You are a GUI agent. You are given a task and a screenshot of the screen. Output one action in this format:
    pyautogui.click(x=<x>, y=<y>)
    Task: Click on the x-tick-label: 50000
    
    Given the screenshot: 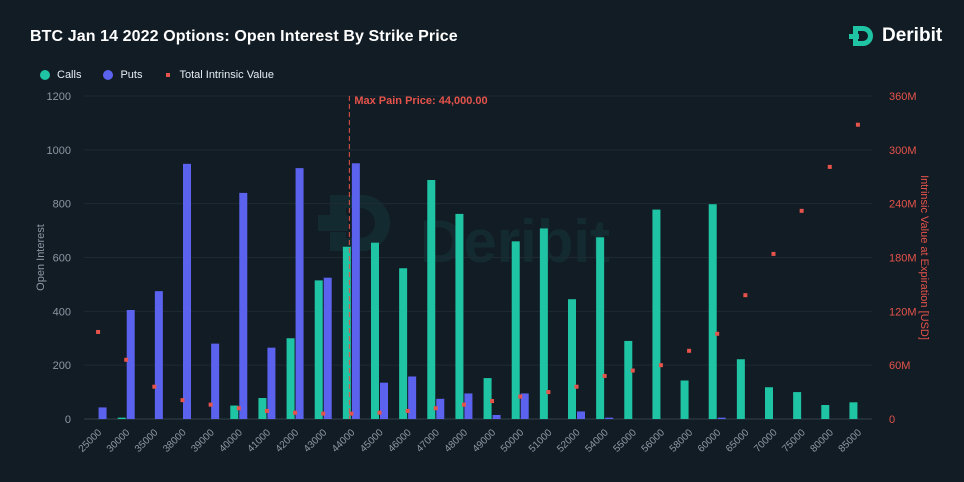 What is the action you would take?
    pyautogui.click(x=513, y=441)
    